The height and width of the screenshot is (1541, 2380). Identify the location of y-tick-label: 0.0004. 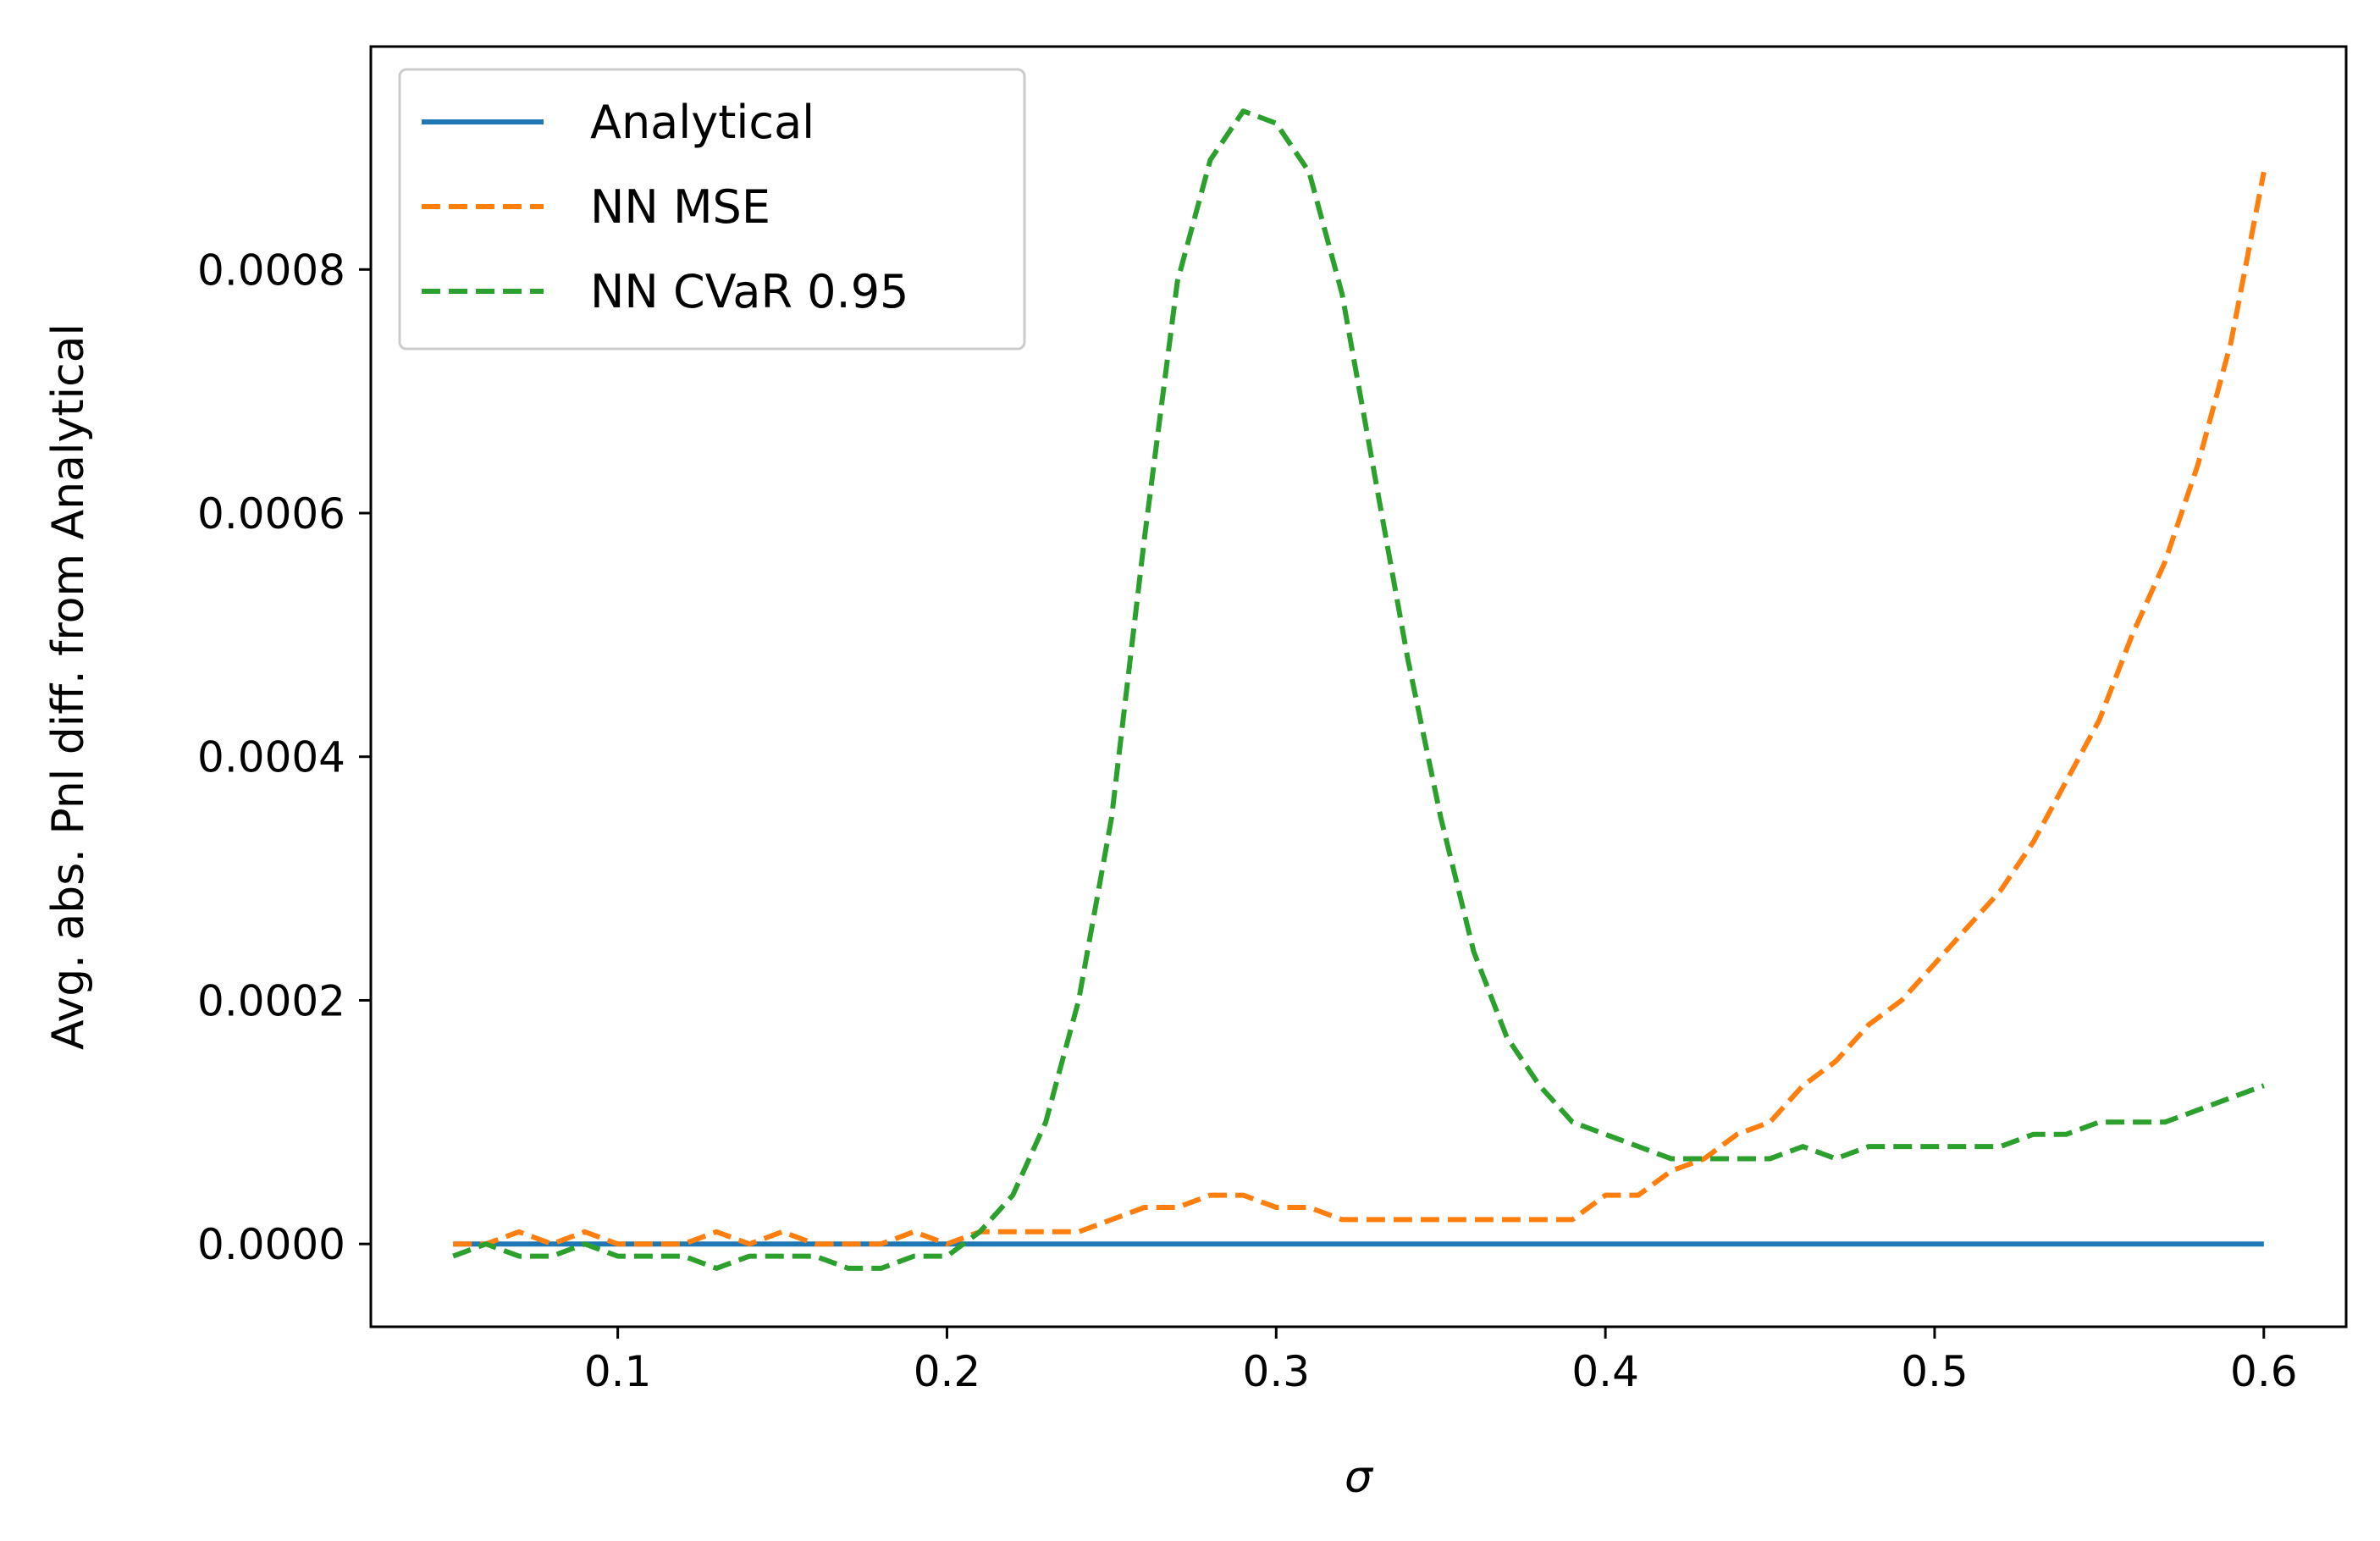
(271, 757).